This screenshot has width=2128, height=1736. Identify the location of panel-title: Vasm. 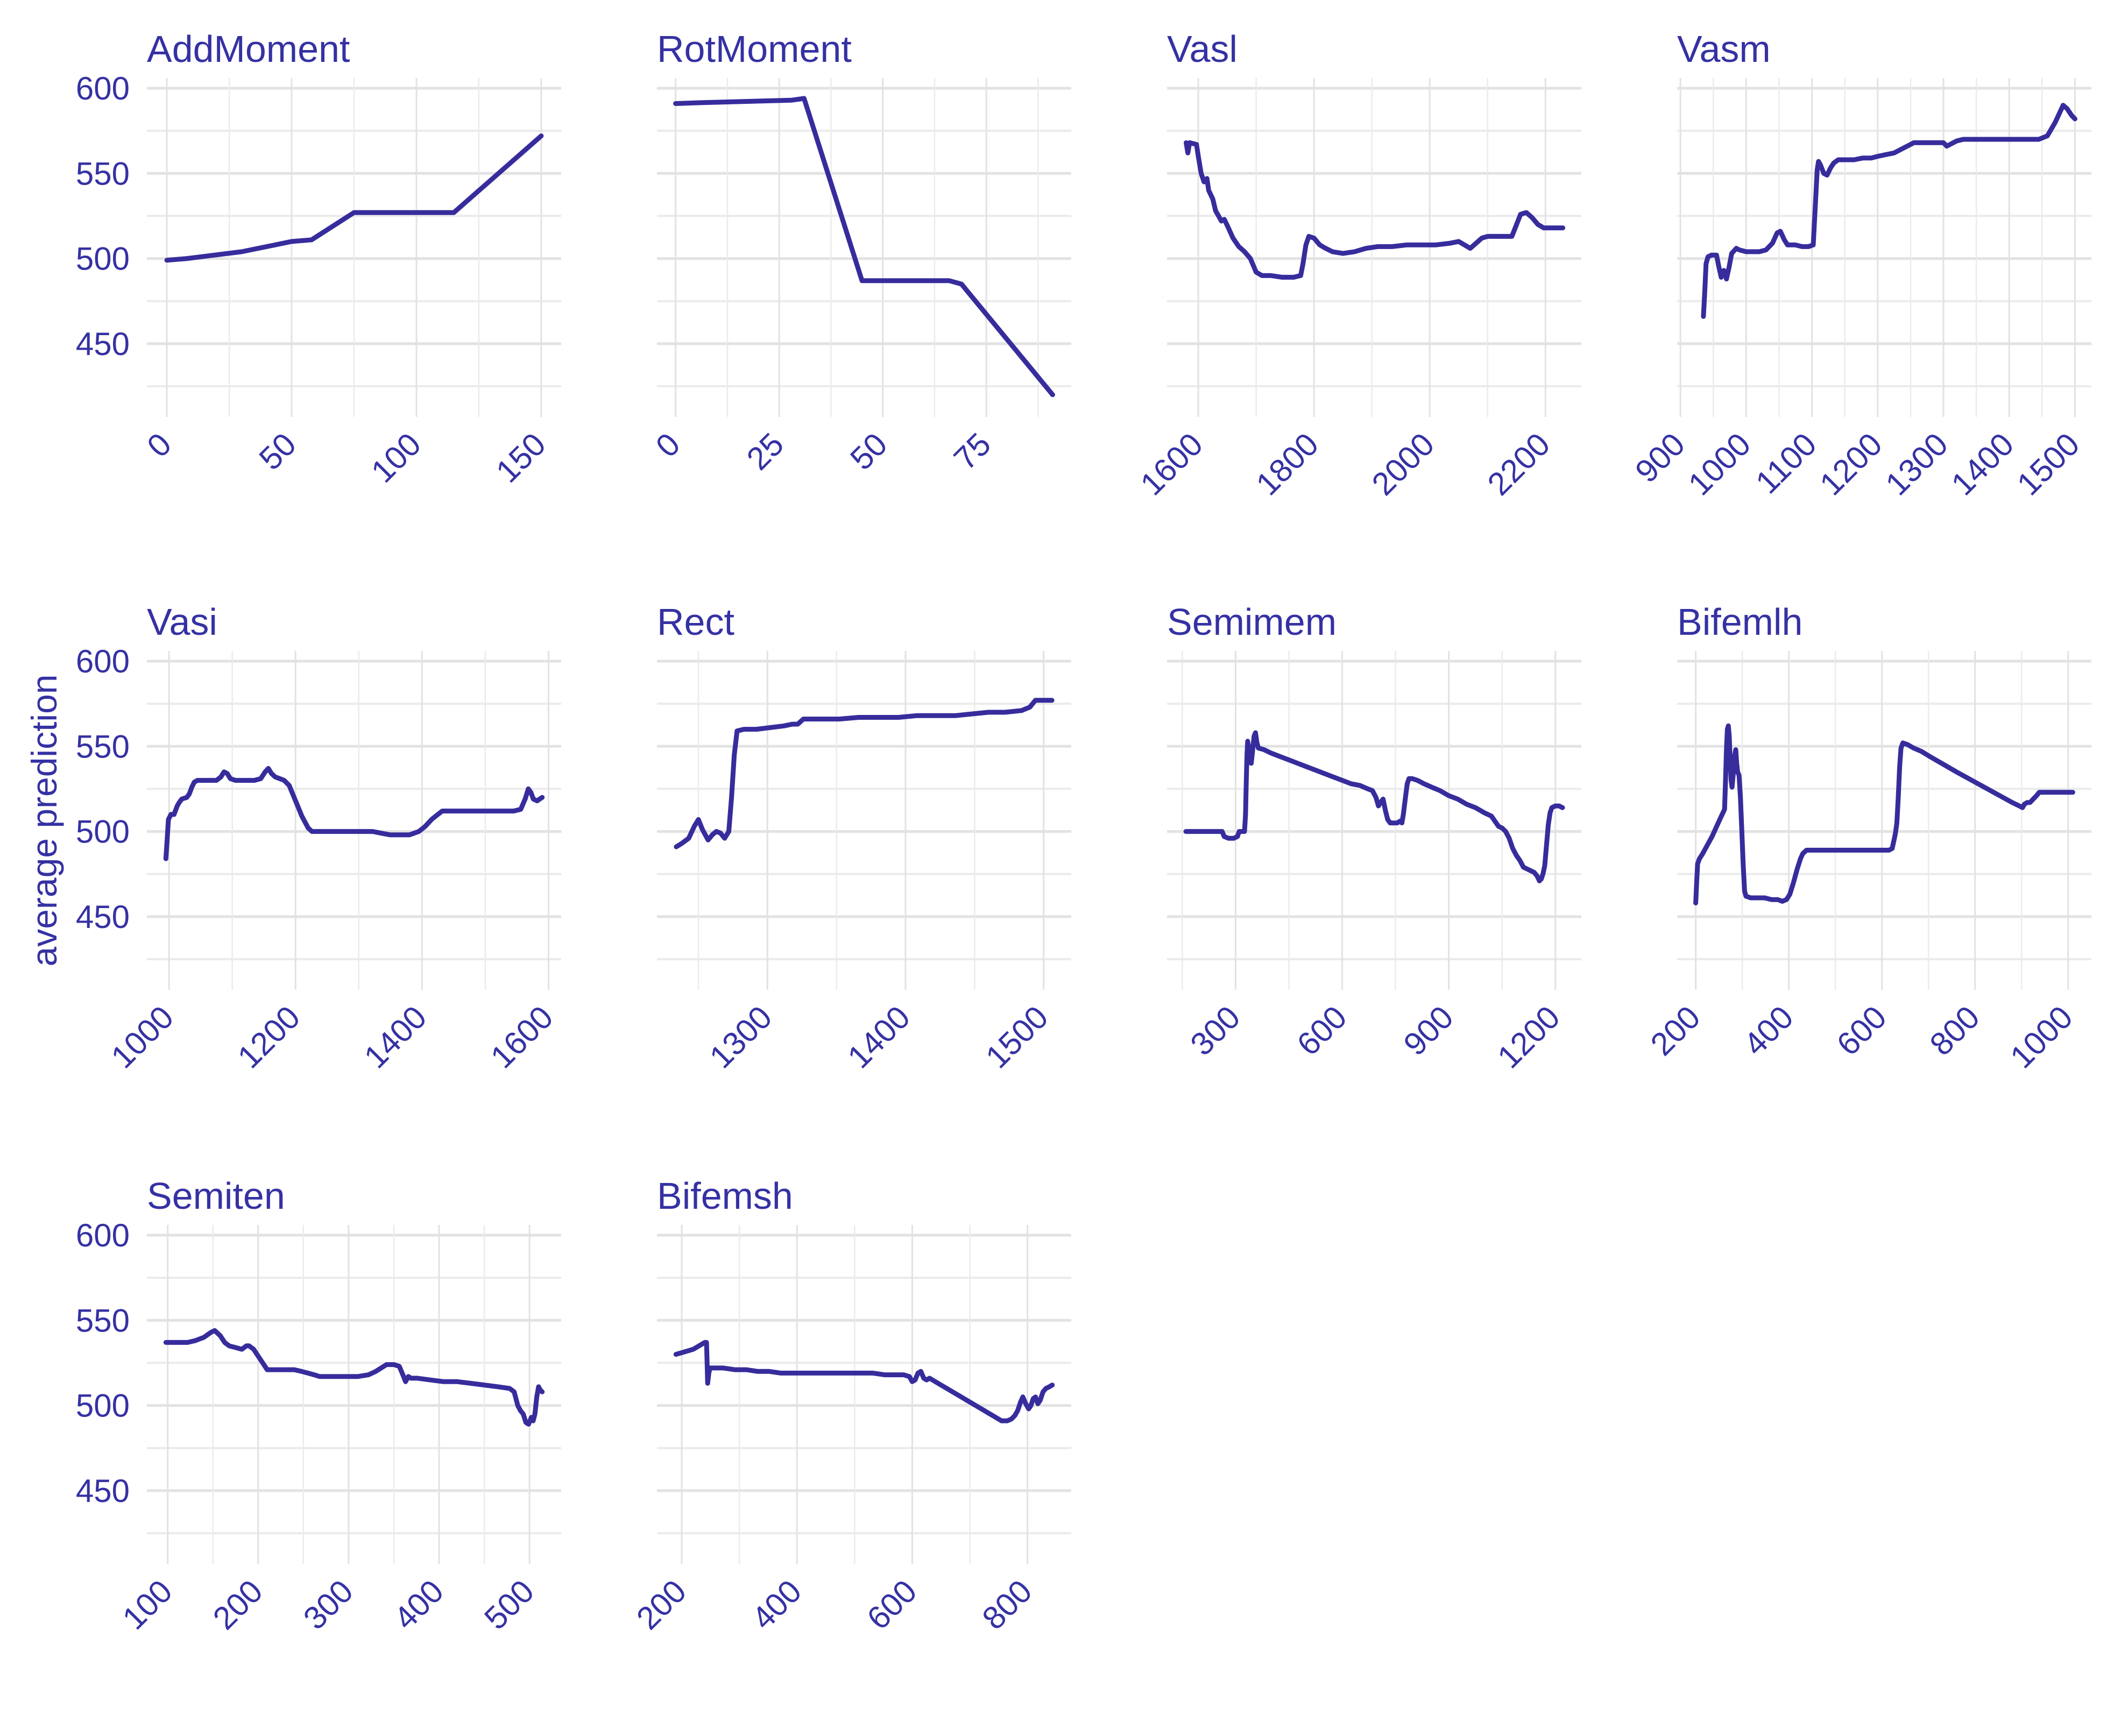
(1724, 49).